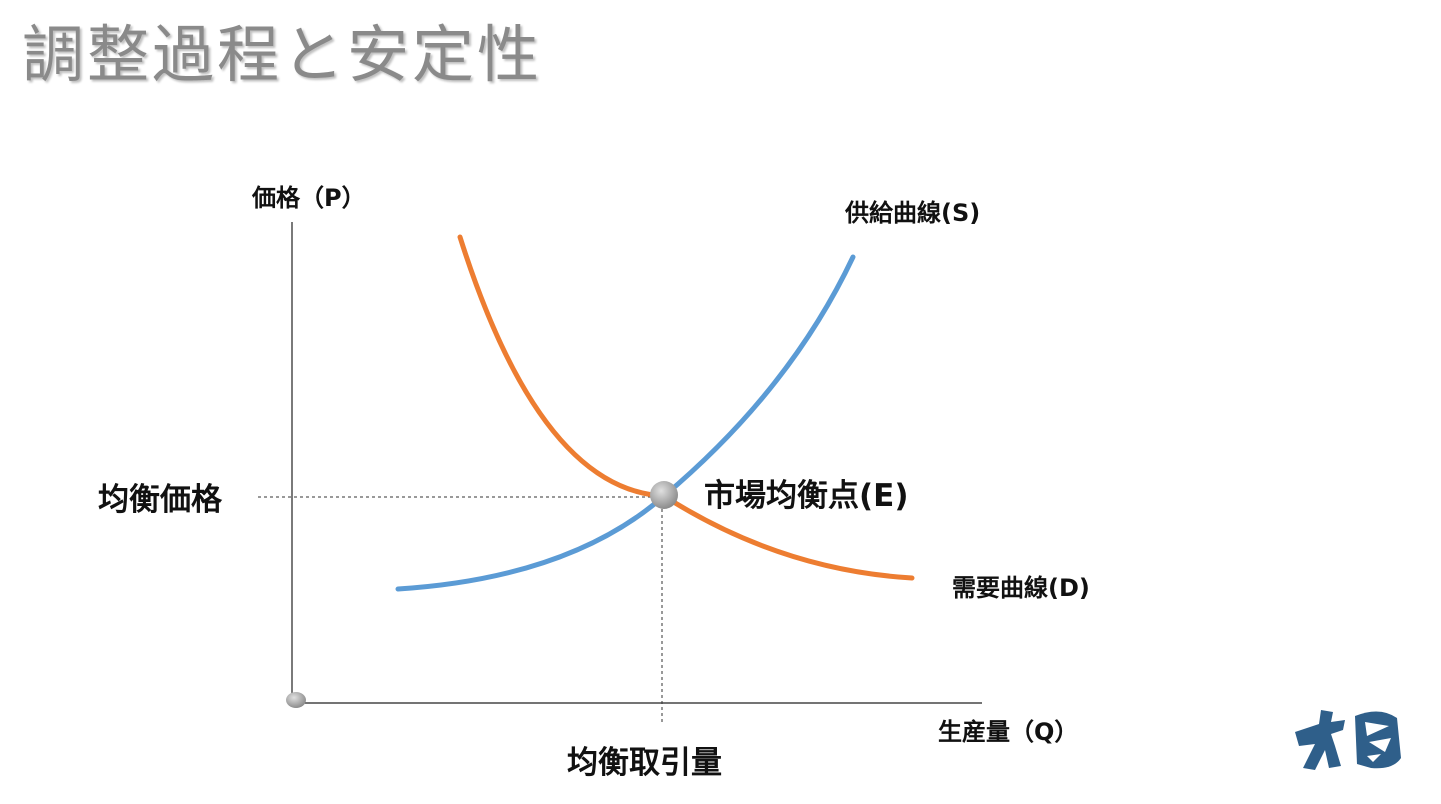 This screenshot has height=804, width=1441. Describe the element at coordinates (644, 763) in the screenshot. I see `equilibrium-quantity-label: 均衡取引量` at that location.